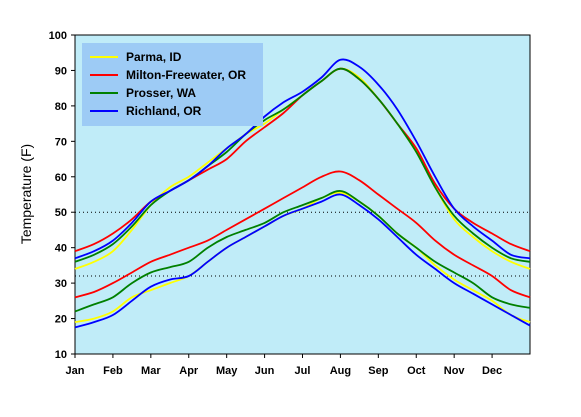 The width and height of the screenshot is (581, 417). I want to click on x-tick-label-jun: Jun, so click(265, 371).